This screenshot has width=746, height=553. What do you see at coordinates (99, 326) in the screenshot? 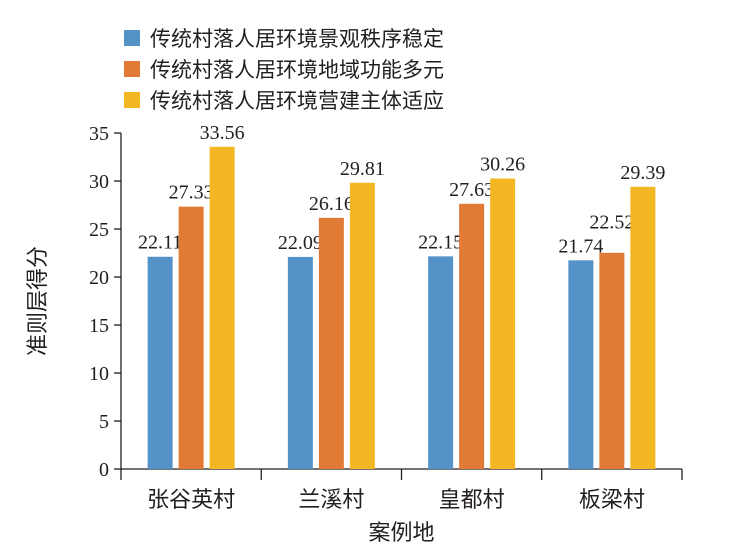
I see `y-tick-label: 15` at bounding box center [99, 326].